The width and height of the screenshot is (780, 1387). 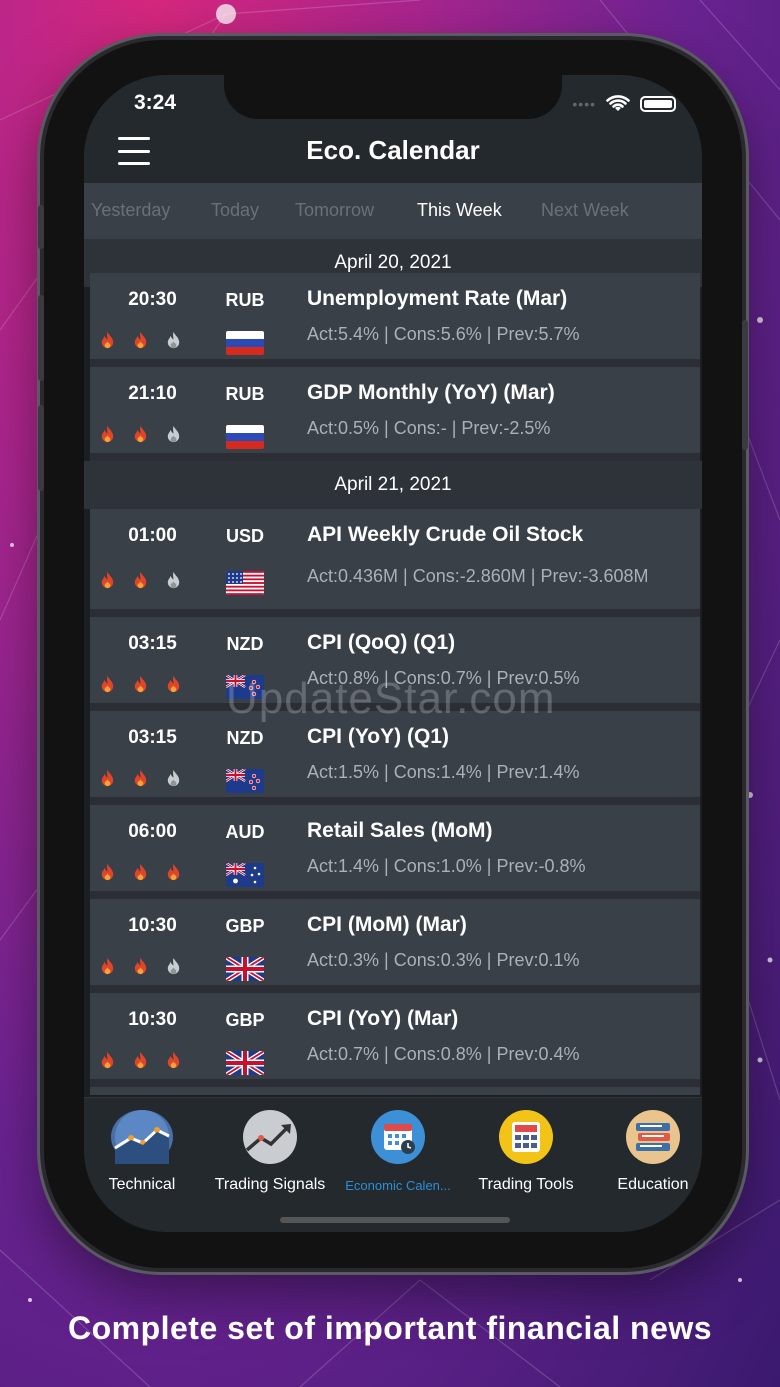 I want to click on event-row, so click(x=395, y=1091).